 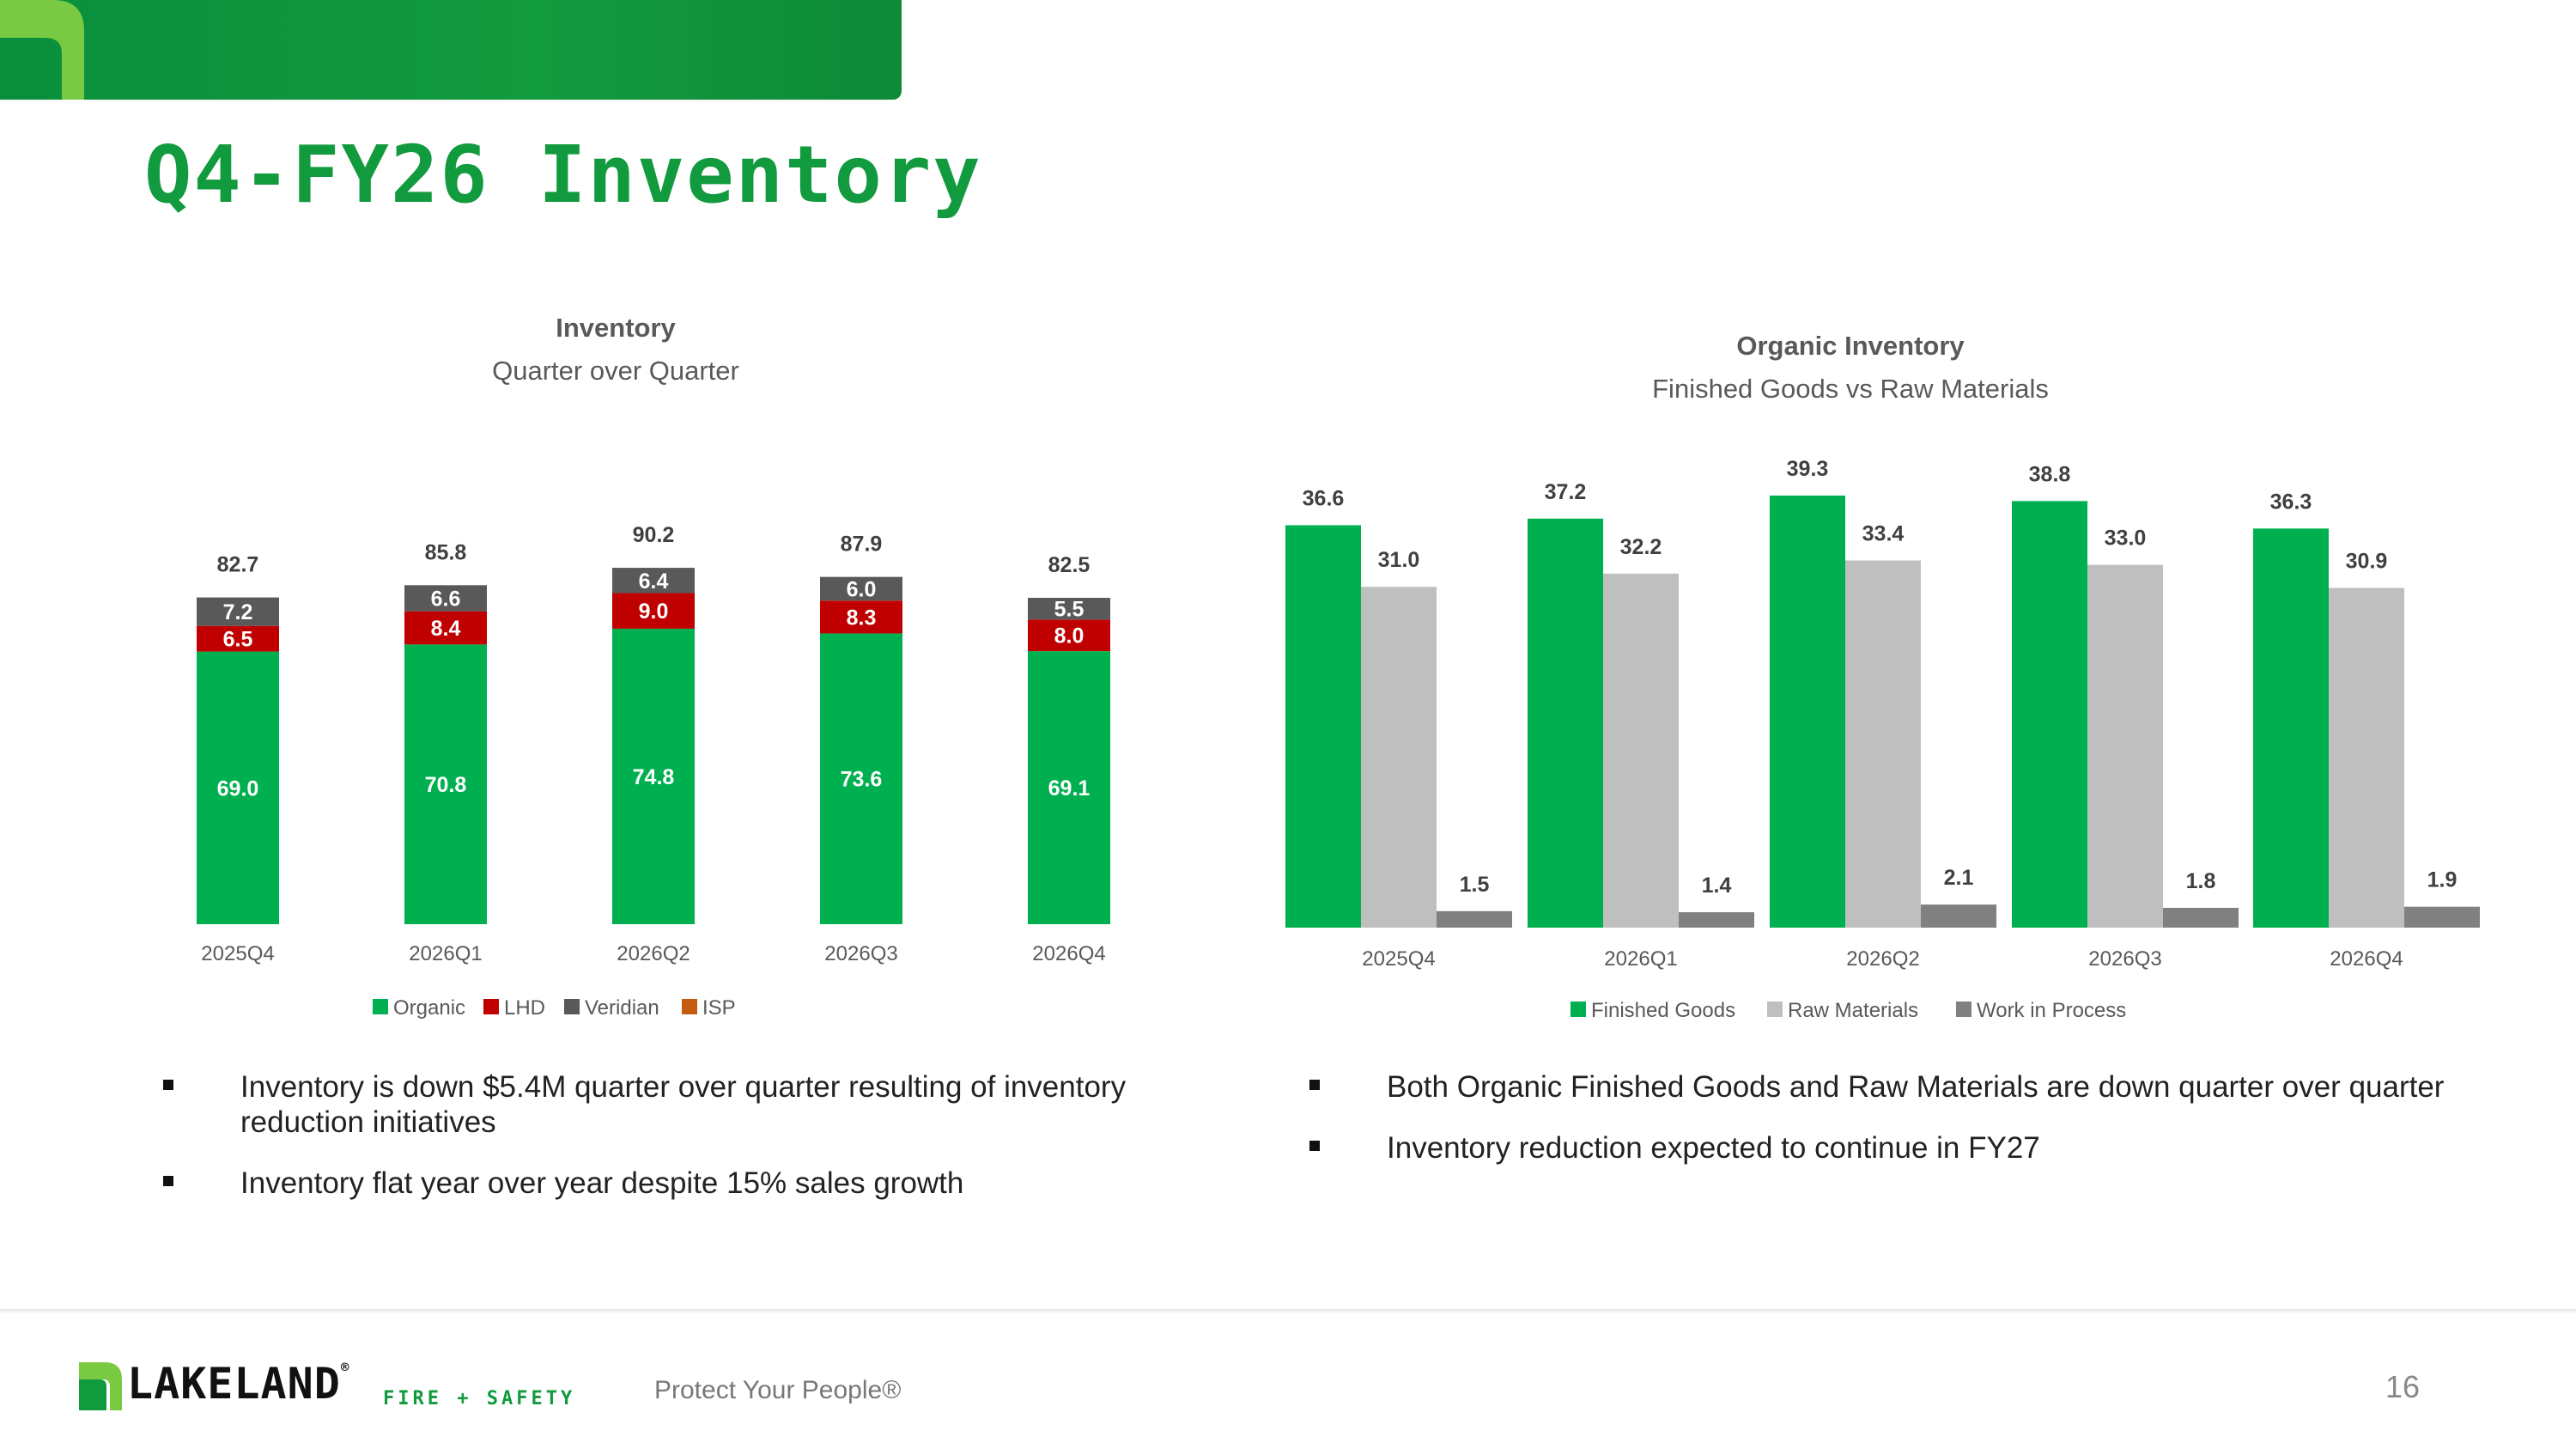 What do you see at coordinates (1663, 1010) in the screenshot?
I see `legend-label: Finished Goods` at bounding box center [1663, 1010].